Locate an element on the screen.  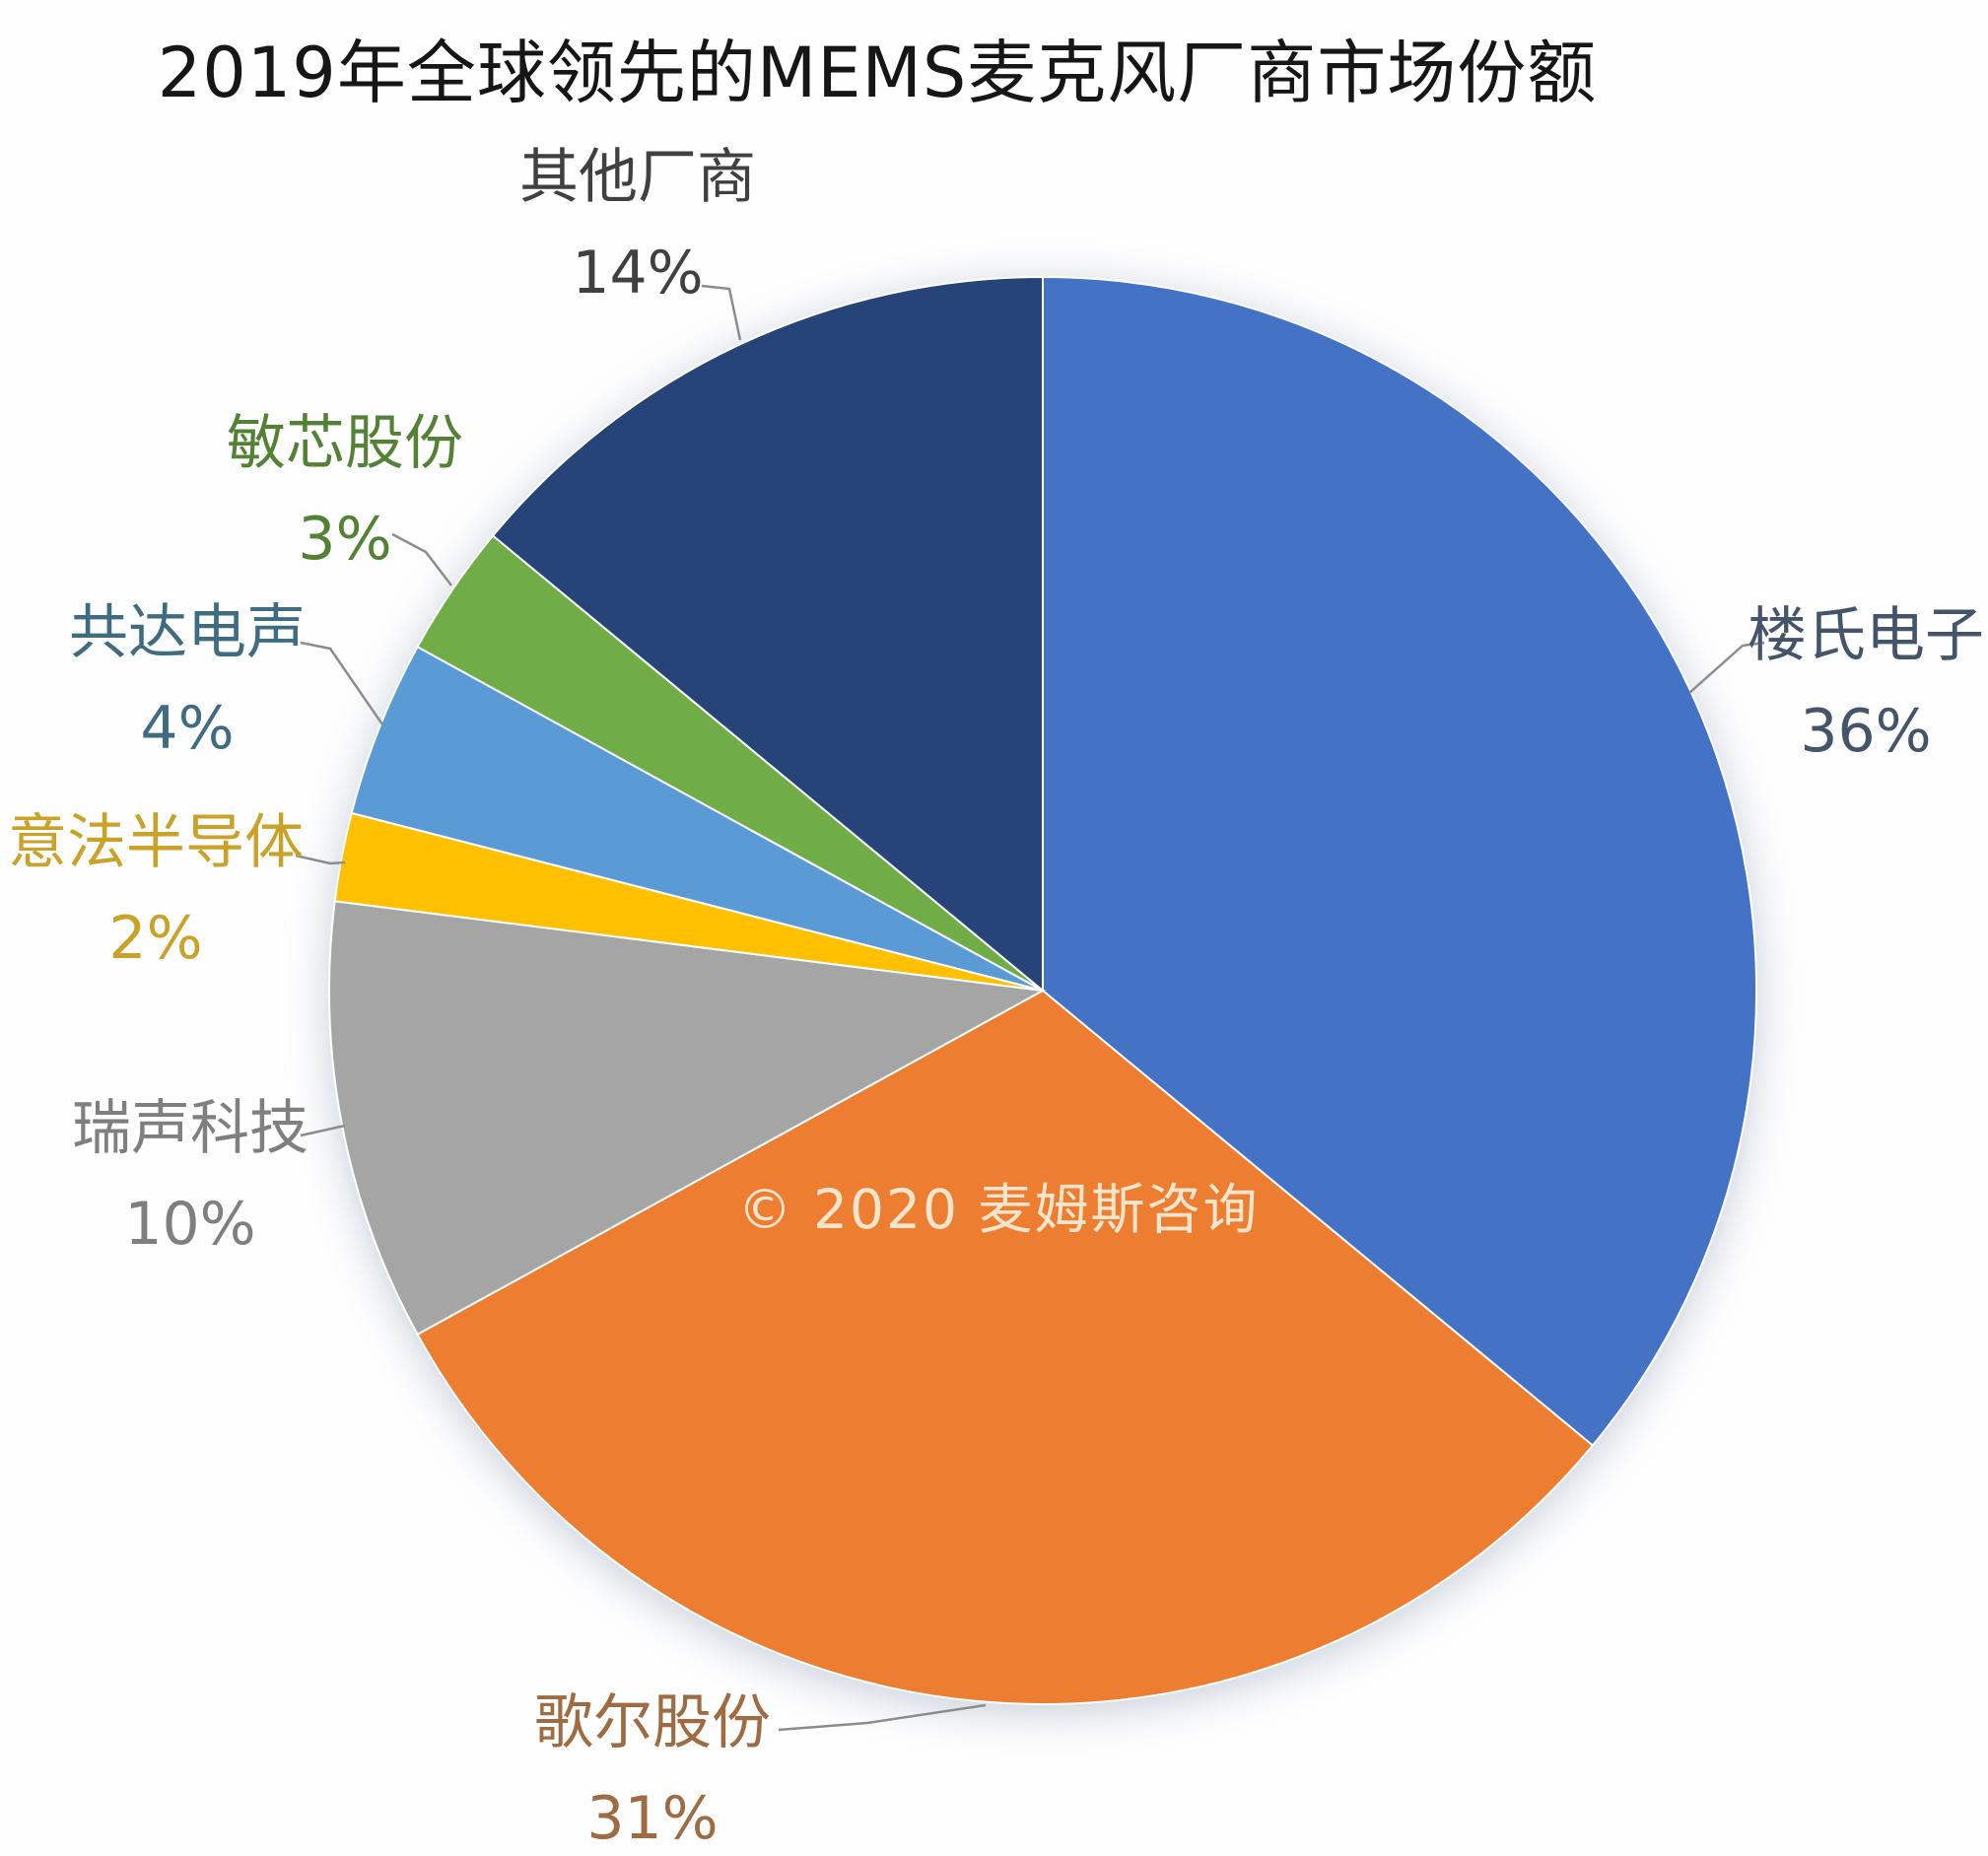
slice-name: 楼氏电子 is located at coordinates (1866, 635).